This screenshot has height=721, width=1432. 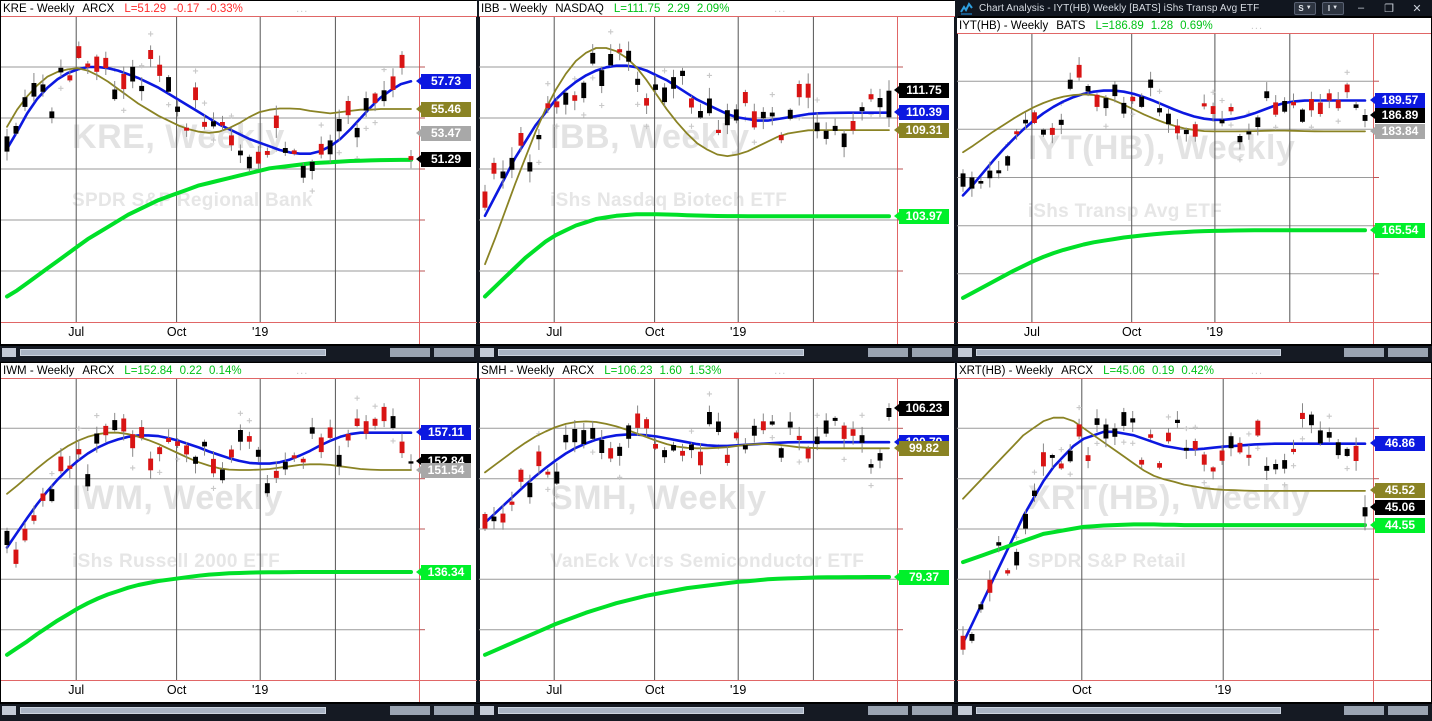 What do you see at coordinates (1389, 8) in the screenshot?
I see `maximize-button: ❐` at bounding box center [1389, 8].